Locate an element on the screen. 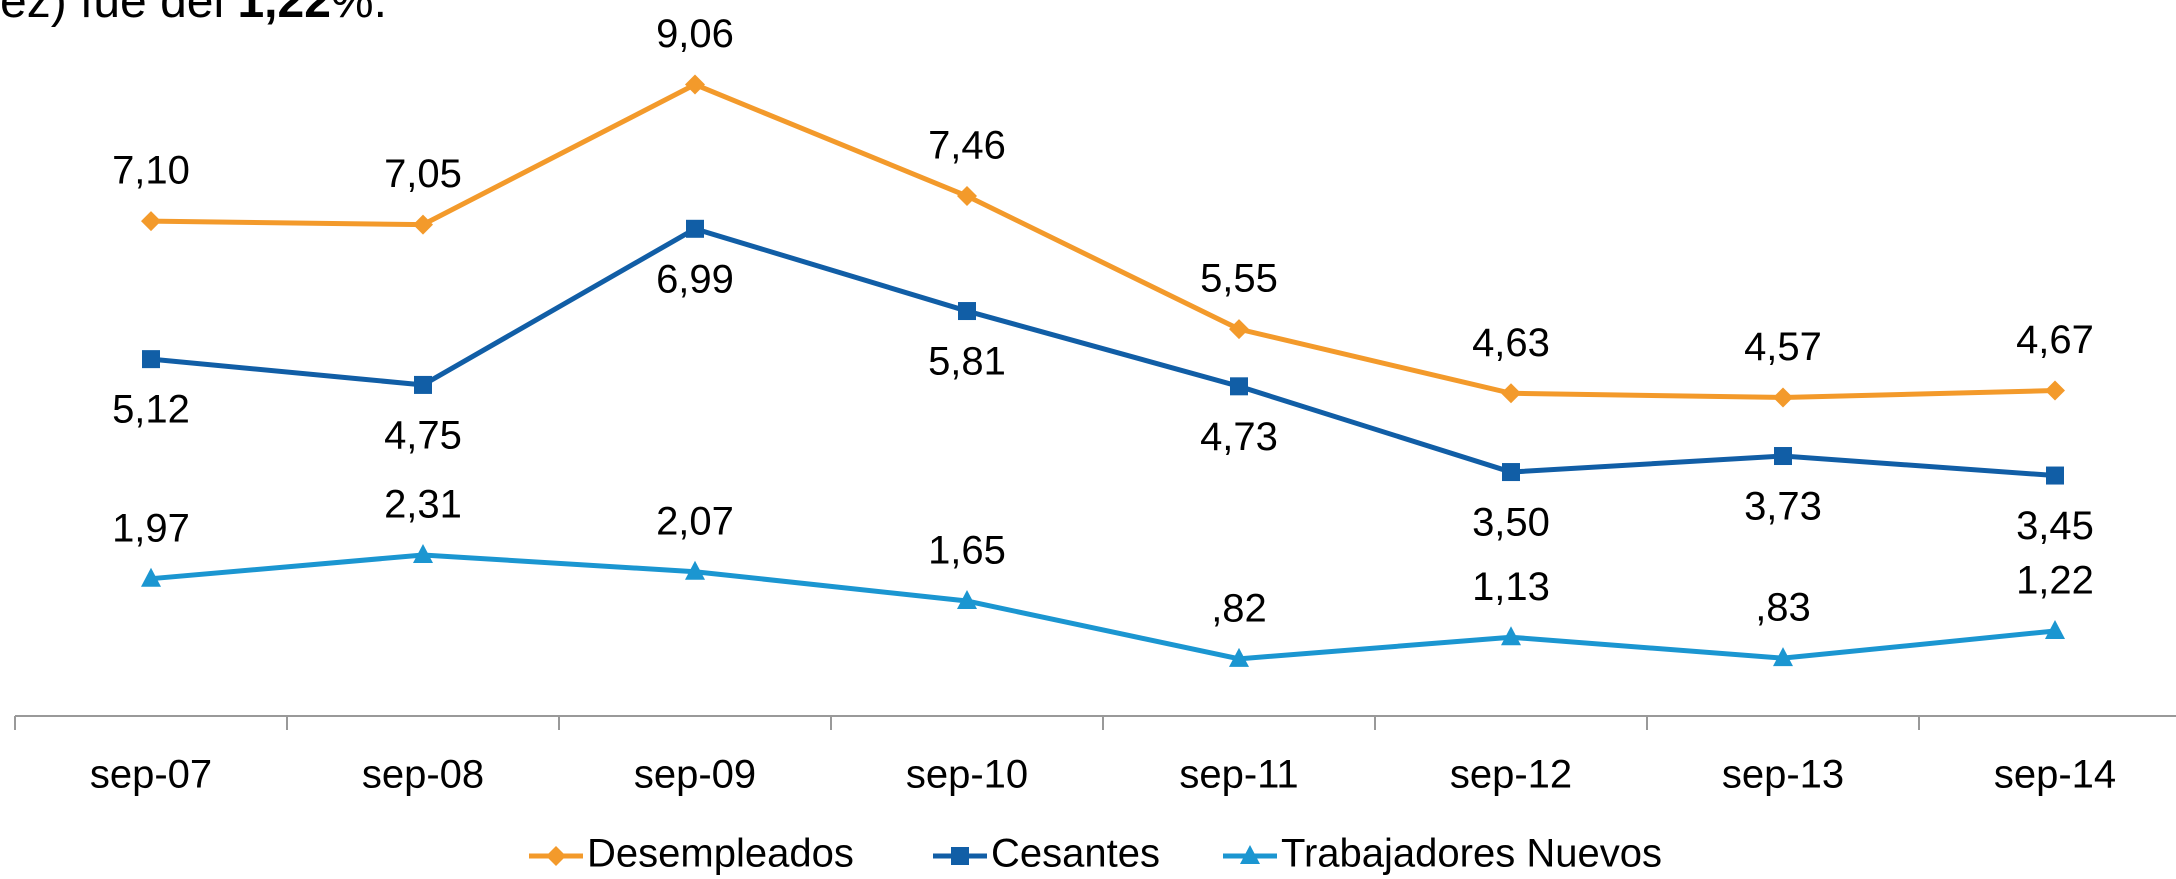 This screenshot has height=879, width=2176. x-tick-label: sep-13 is located at coordinates (1783, 775).